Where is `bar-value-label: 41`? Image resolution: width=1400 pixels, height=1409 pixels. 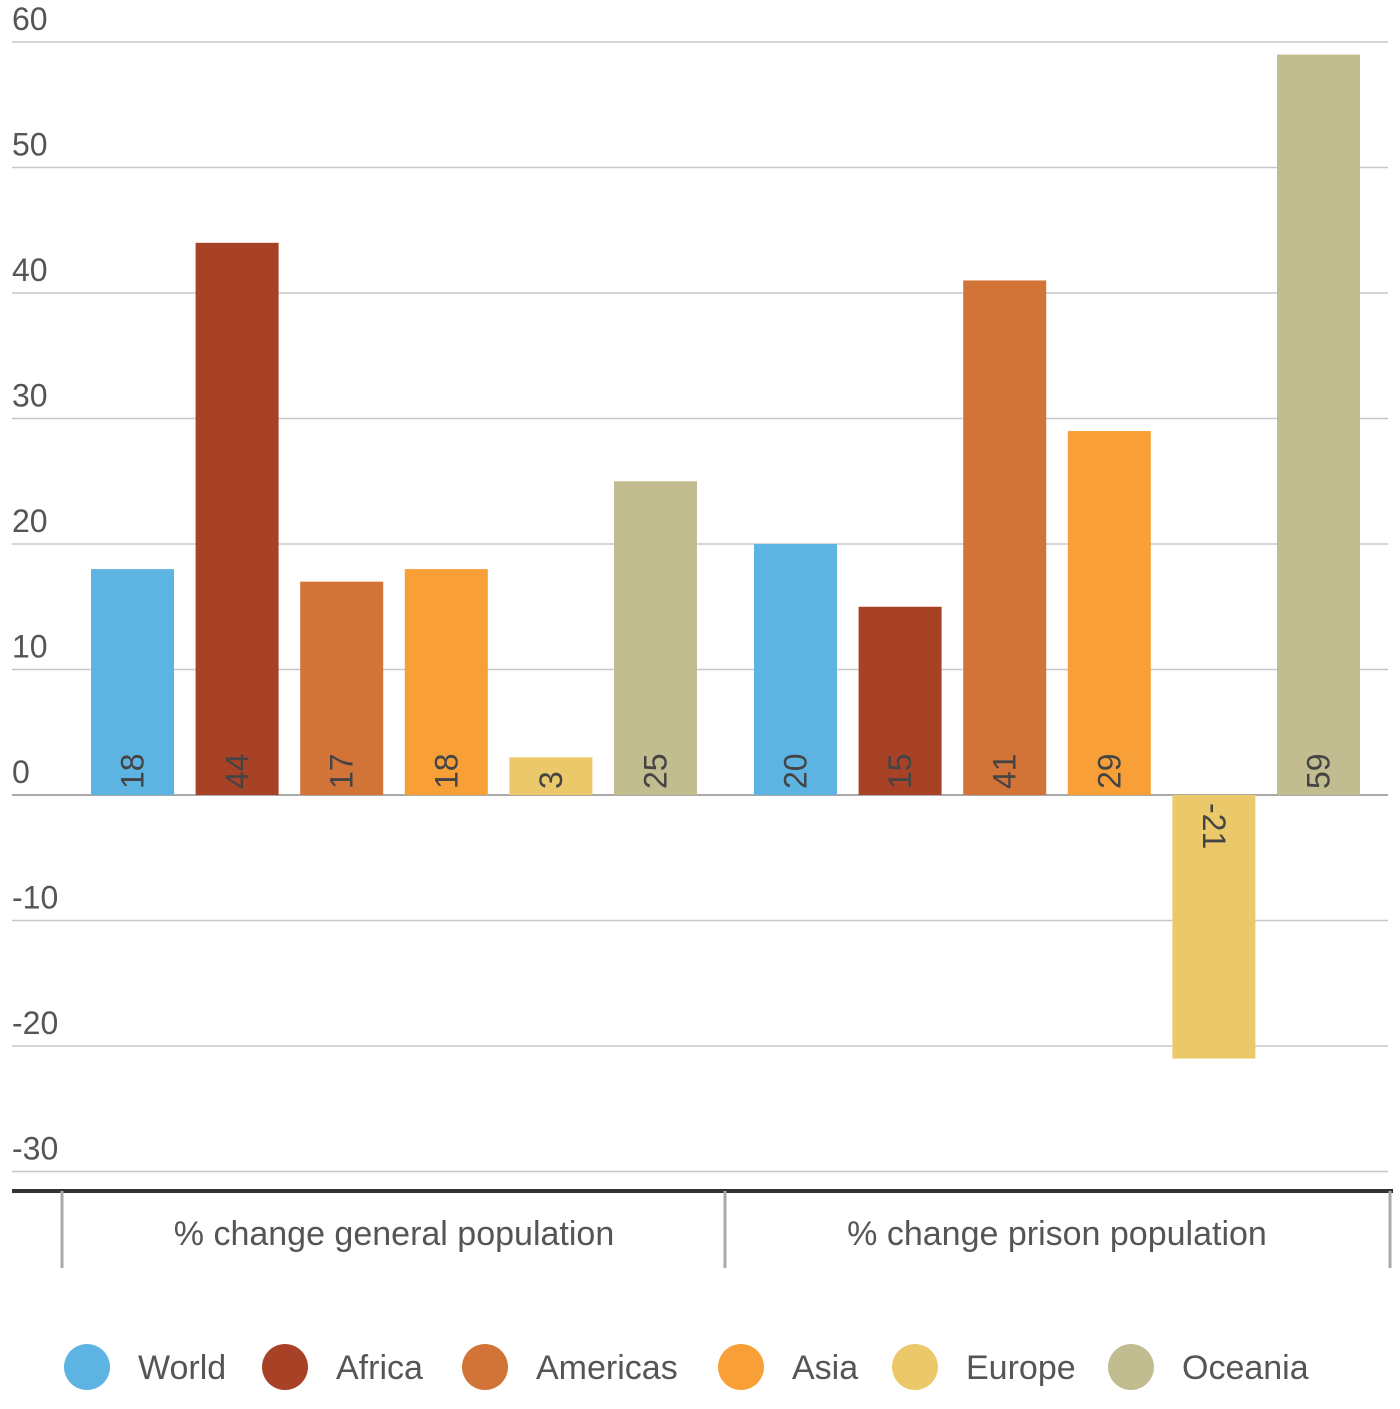
bar-value-label: 41 is located at coordinates (1005, 771).